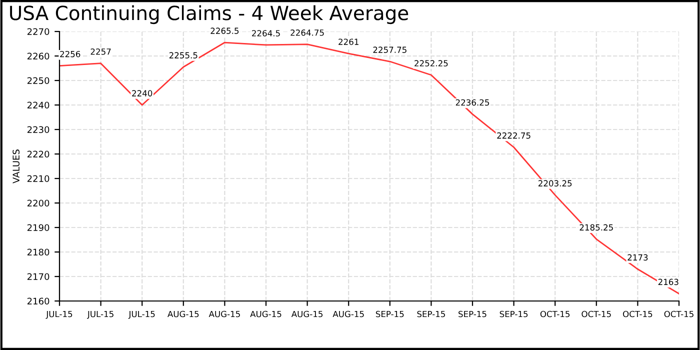 This screenshot has width=700, height=350. What do you see at coordinates (38, 203) in the screenshot?
I see `y-tick-label: 2200` at bounding box center [38, 203].